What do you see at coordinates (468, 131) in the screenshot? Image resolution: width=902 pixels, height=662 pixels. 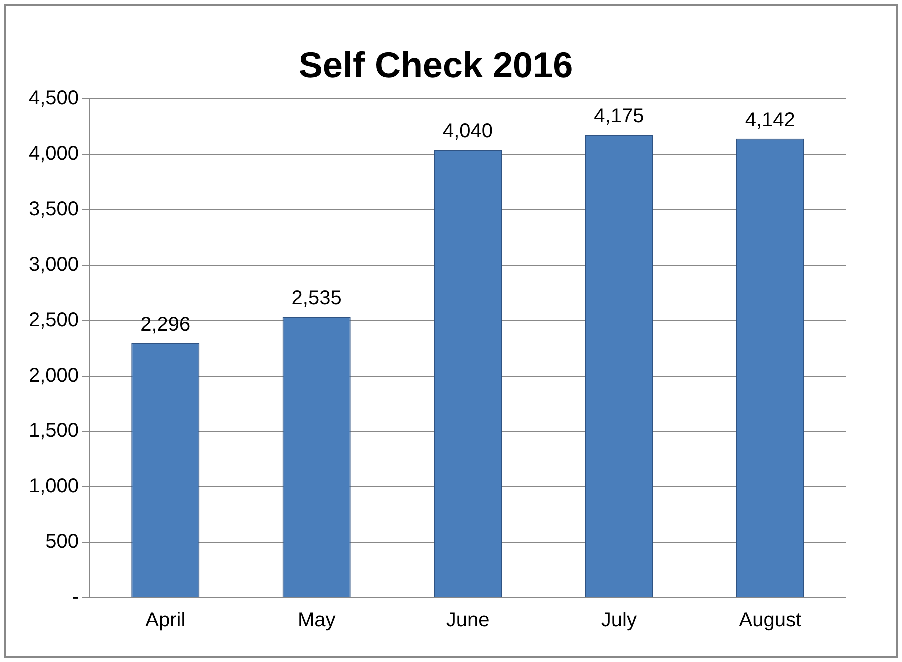 I see `data-label: 4,040` at bounding box center [468, 131].